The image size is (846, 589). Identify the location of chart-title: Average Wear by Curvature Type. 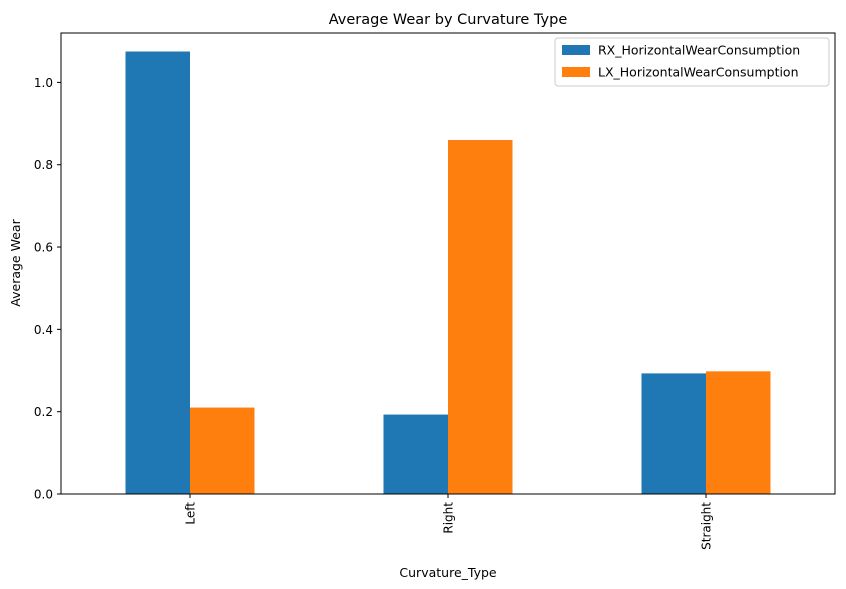
(448, 20).